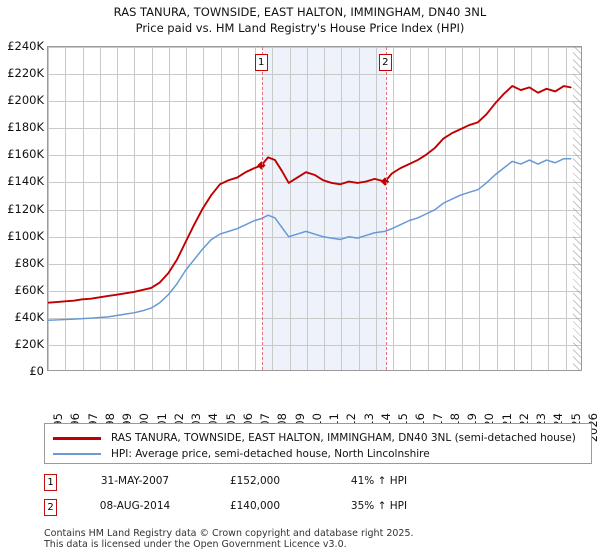 Image resolution: width=600 pixels, height=560 pixels. I want to click on legend-swatch-blue-icon, so click(77, 454).